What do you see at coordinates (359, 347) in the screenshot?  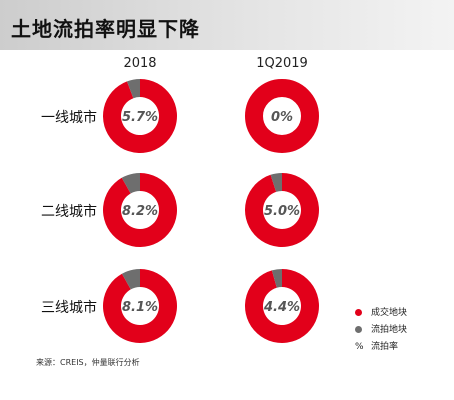 I see `legend-rate-symbol: %` at bounding box center [359, 347].